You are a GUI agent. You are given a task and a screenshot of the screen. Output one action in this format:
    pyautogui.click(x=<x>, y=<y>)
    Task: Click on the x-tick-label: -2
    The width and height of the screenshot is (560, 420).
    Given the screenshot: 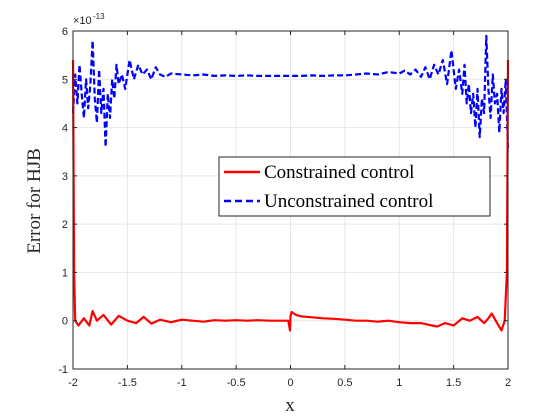 What is the action you would take?
    pyautogui.click(x=73, y=383)
    